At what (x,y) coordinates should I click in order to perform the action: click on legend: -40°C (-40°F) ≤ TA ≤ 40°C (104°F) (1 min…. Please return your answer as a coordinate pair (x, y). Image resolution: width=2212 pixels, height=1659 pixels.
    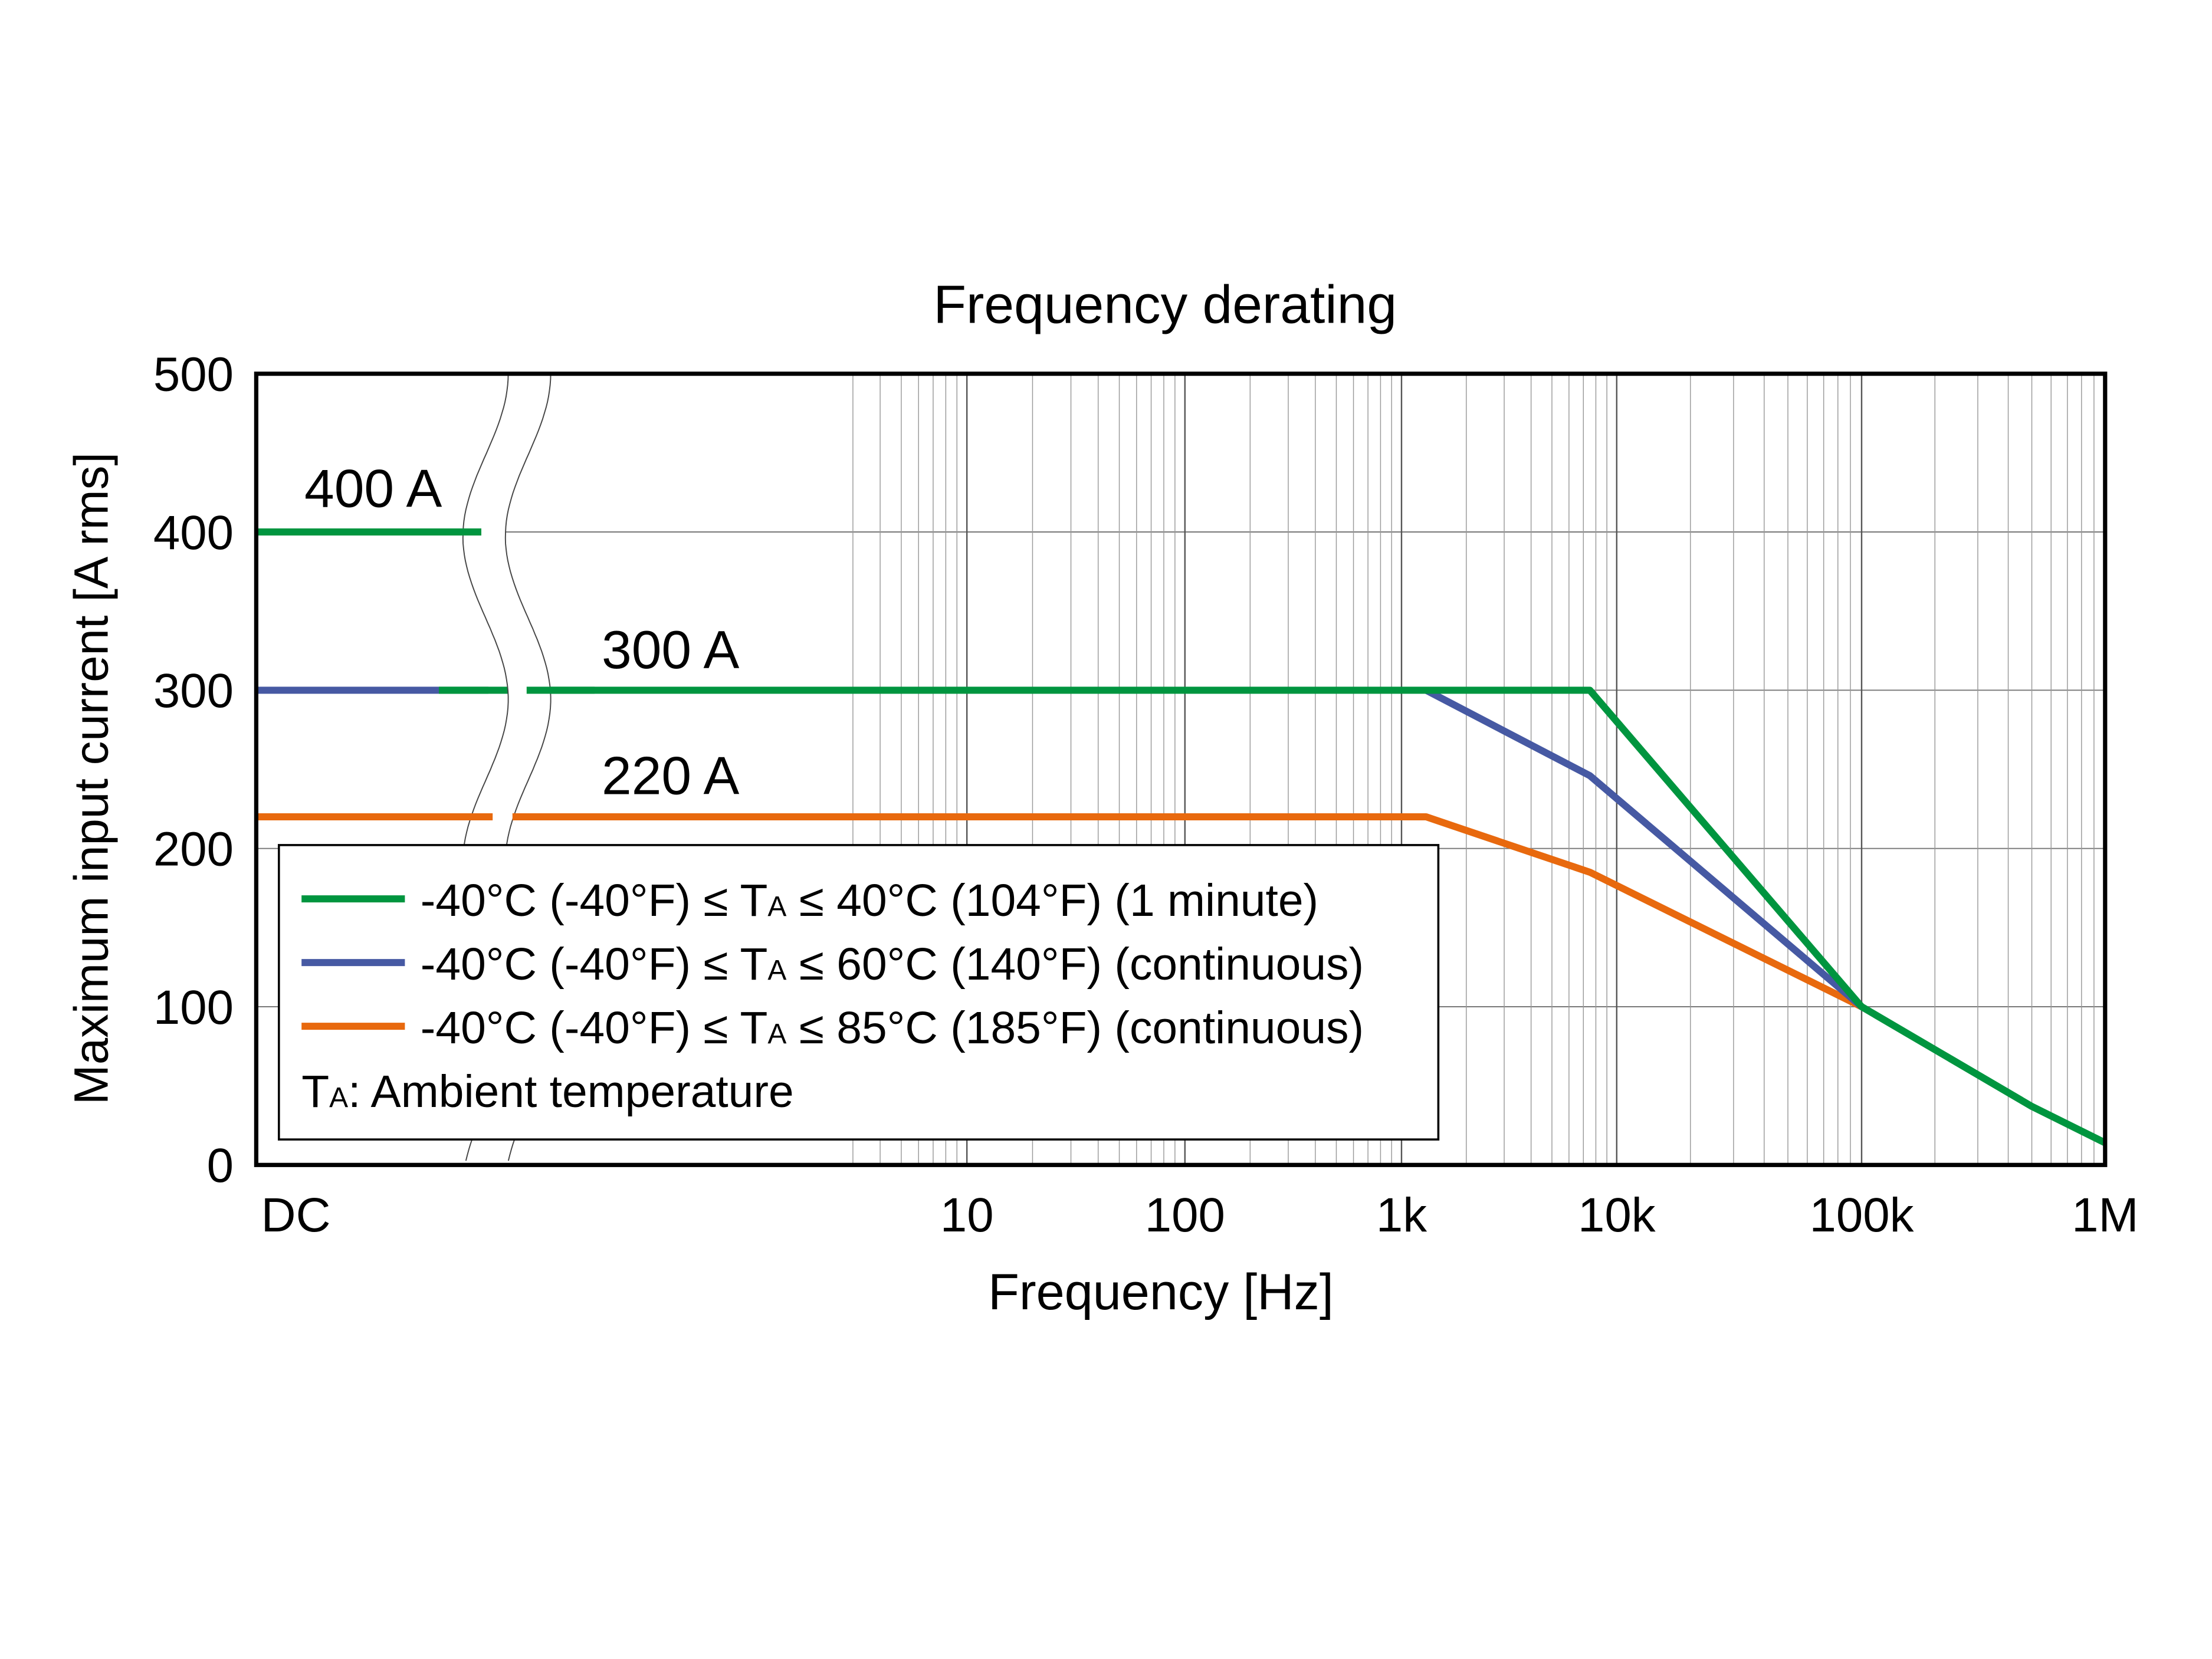
    Looking at the image, I should click on (859, 993).